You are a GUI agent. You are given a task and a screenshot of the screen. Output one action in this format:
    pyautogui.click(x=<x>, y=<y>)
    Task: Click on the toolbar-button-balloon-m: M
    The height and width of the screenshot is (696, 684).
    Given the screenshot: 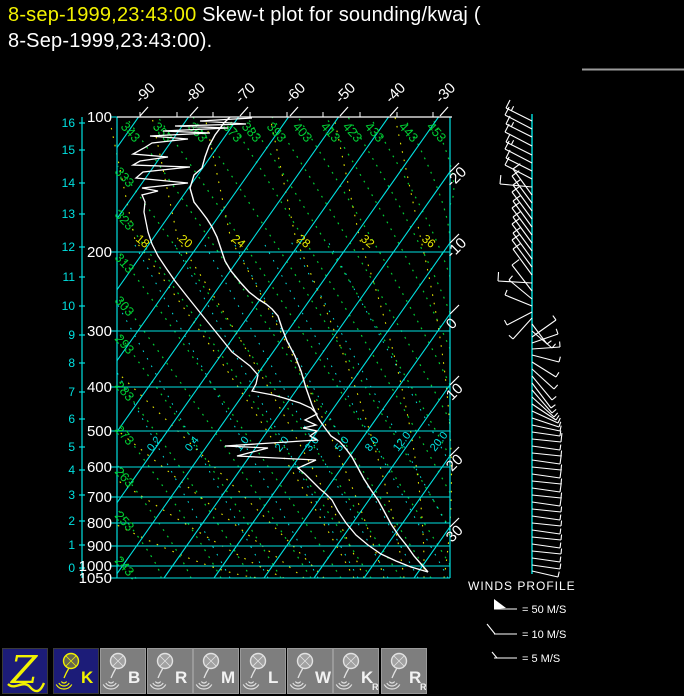 What is the action you would take?
    pyautogui.click(x=216, y=671)
    